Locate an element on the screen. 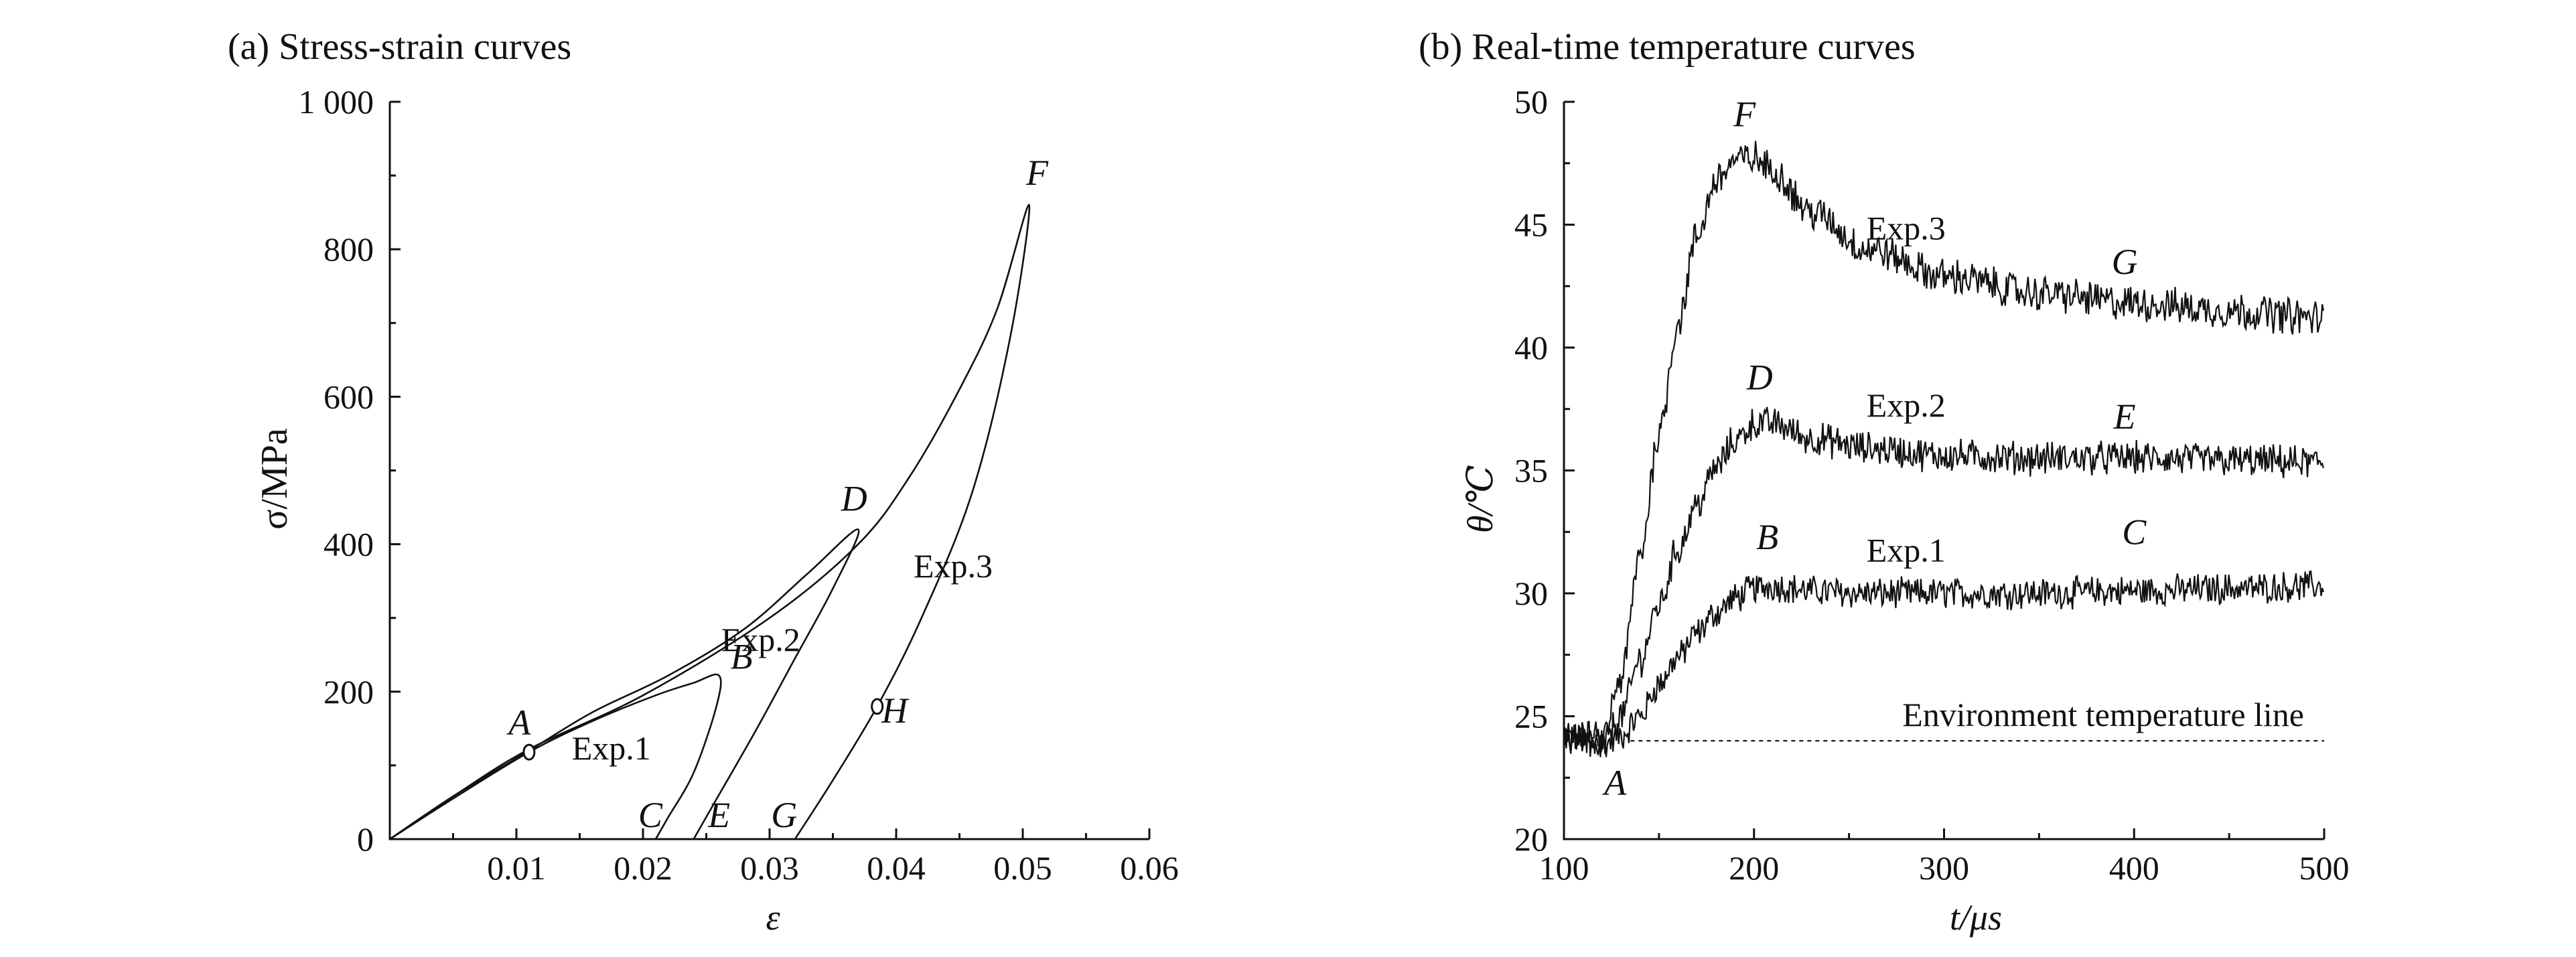  stress-strain-x-tick-label: 0.03 is located at coordinates (769, 868).